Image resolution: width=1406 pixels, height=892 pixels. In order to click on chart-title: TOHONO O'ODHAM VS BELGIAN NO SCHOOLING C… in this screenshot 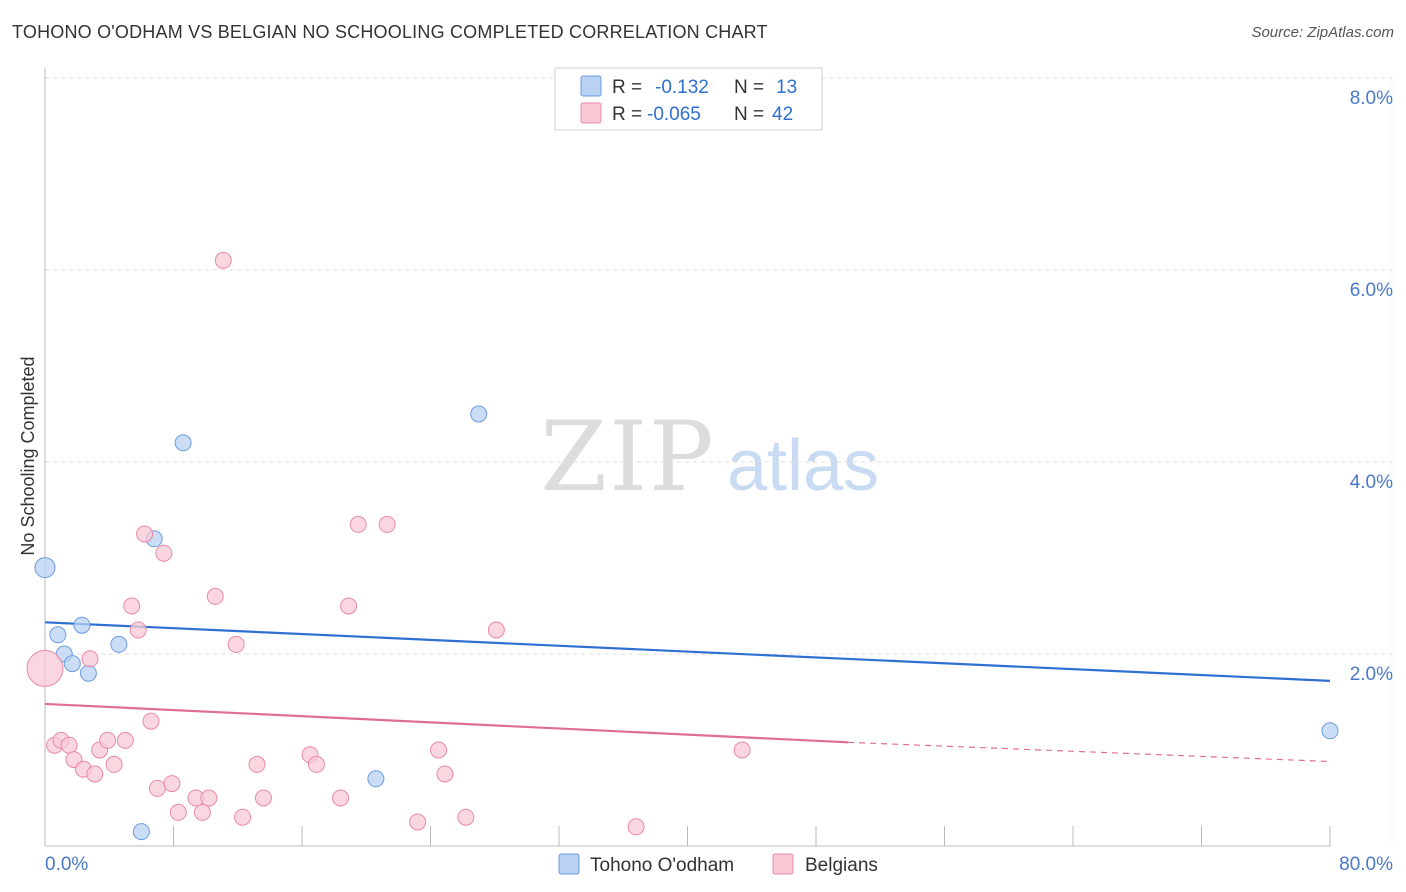, I will do `click(390, 32)`.